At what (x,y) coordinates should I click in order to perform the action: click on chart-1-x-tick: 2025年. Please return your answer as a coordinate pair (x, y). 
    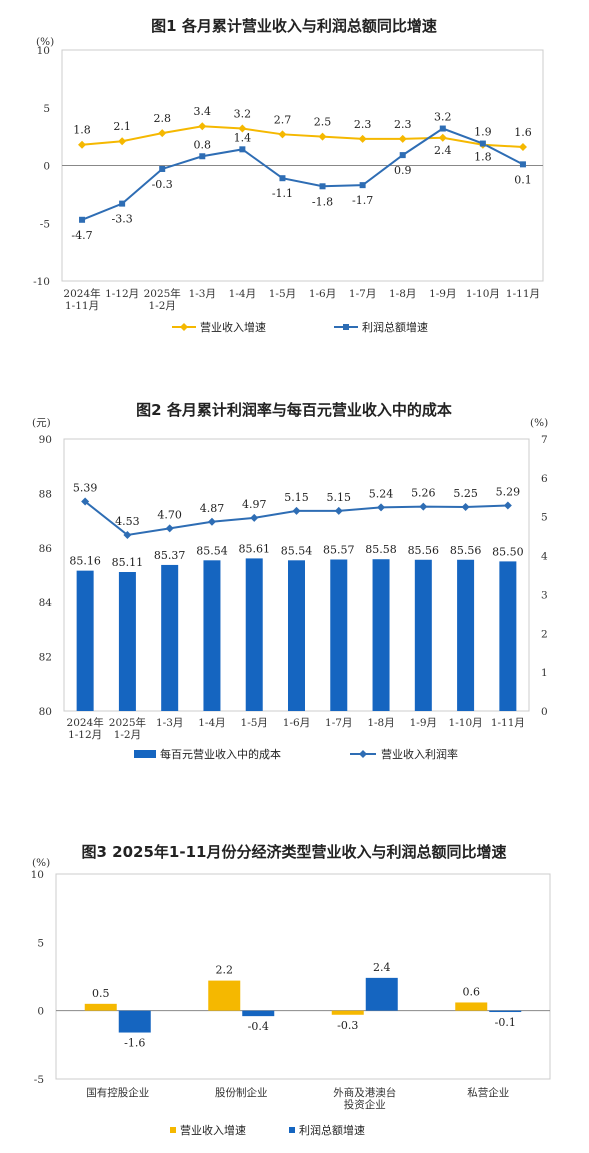
    Looking at the image, I should click on (162, 293).